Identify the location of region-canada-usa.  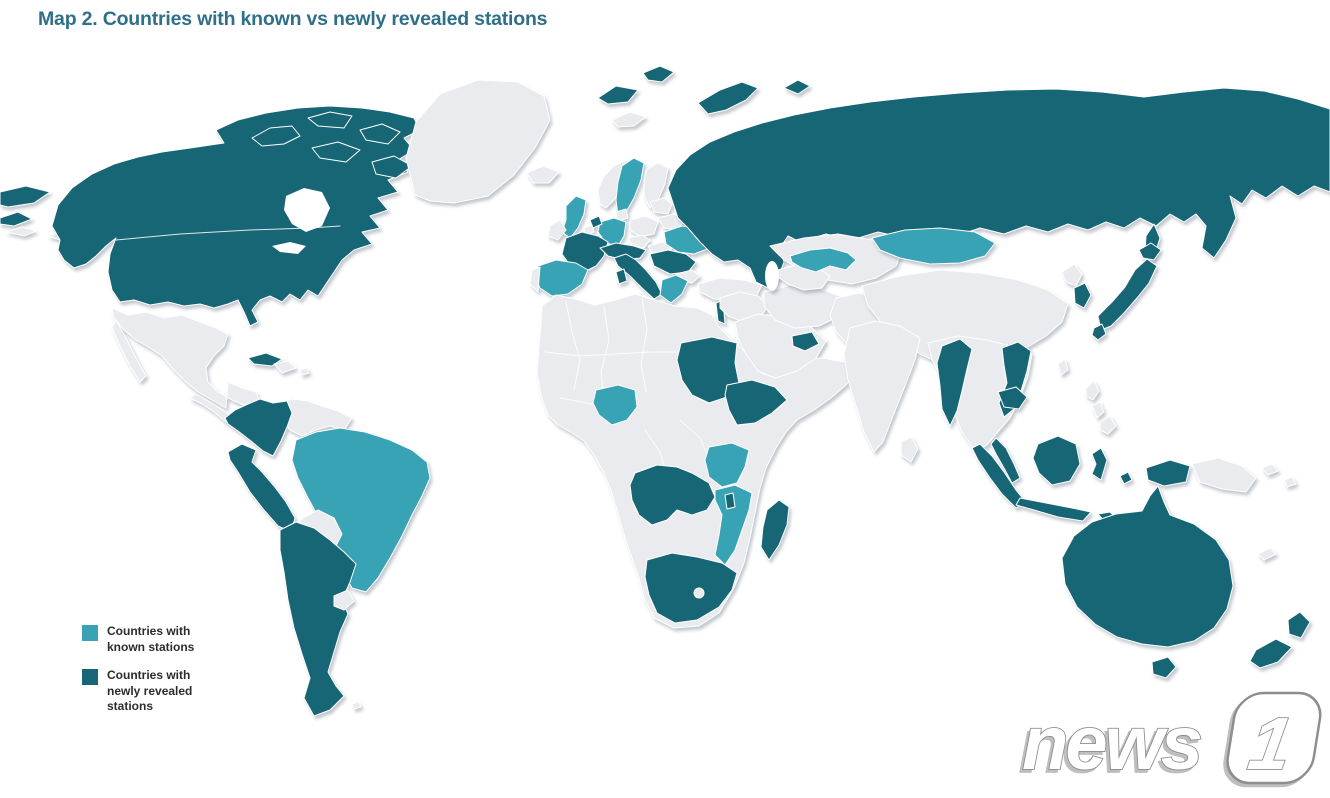
(236, 216).